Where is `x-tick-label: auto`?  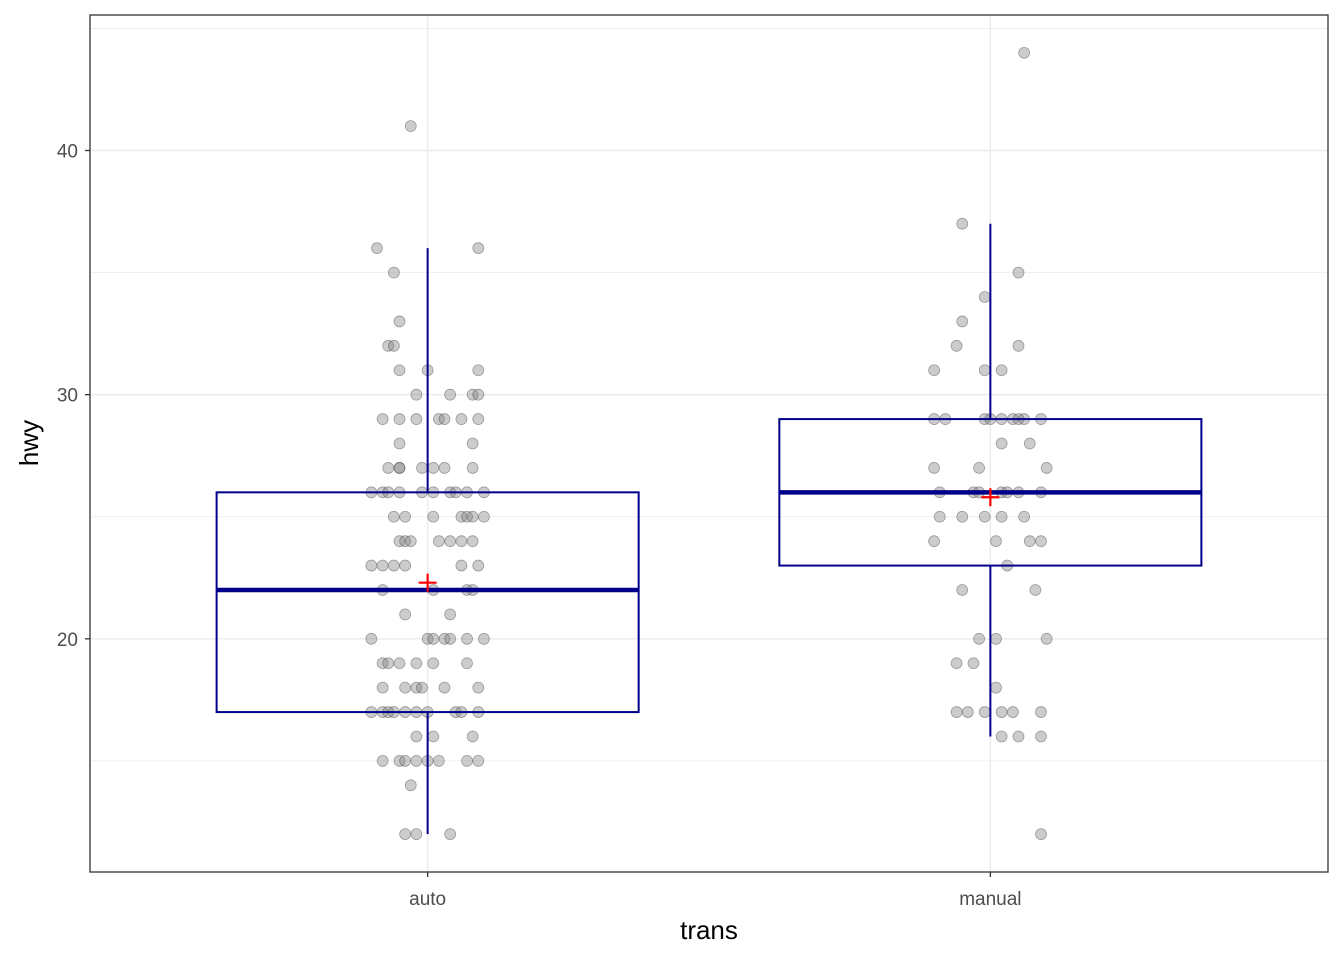 x-tick-label: auto is located at coordinates (427, 899).